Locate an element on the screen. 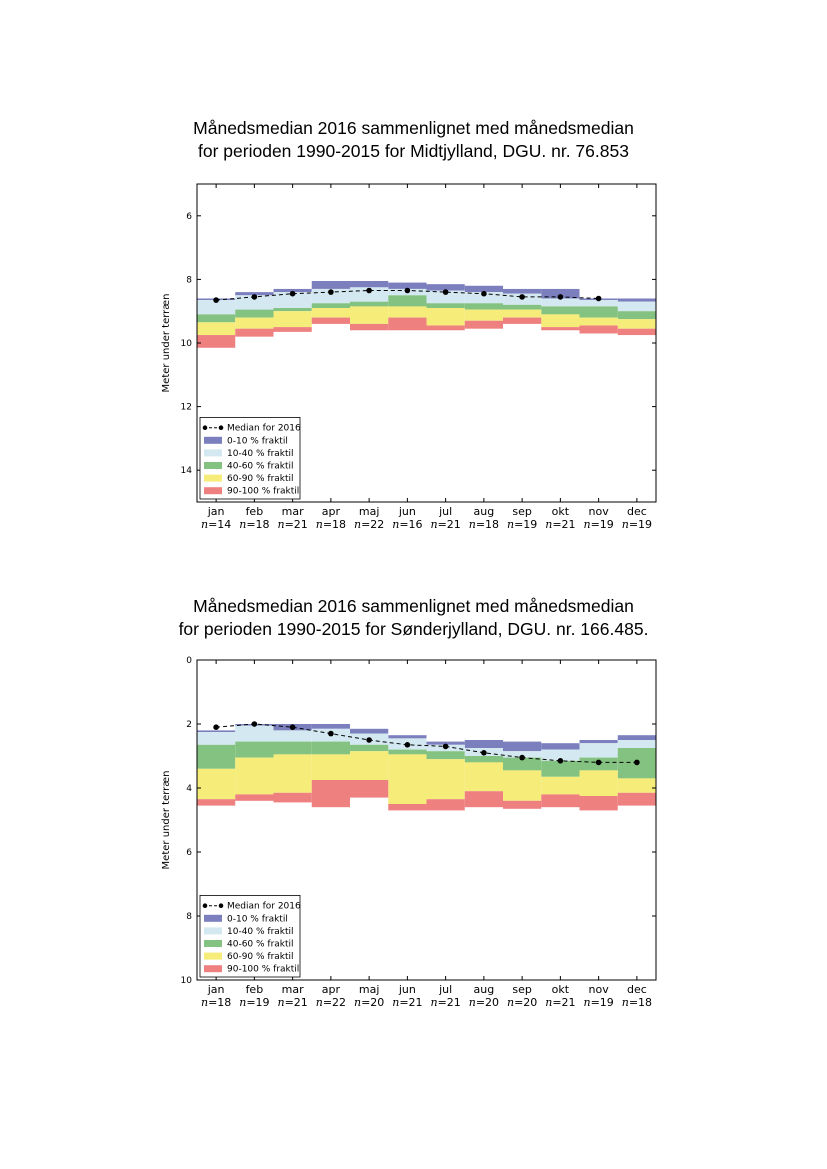  y-tick-label: 8 is located at coordinates (189, 917).